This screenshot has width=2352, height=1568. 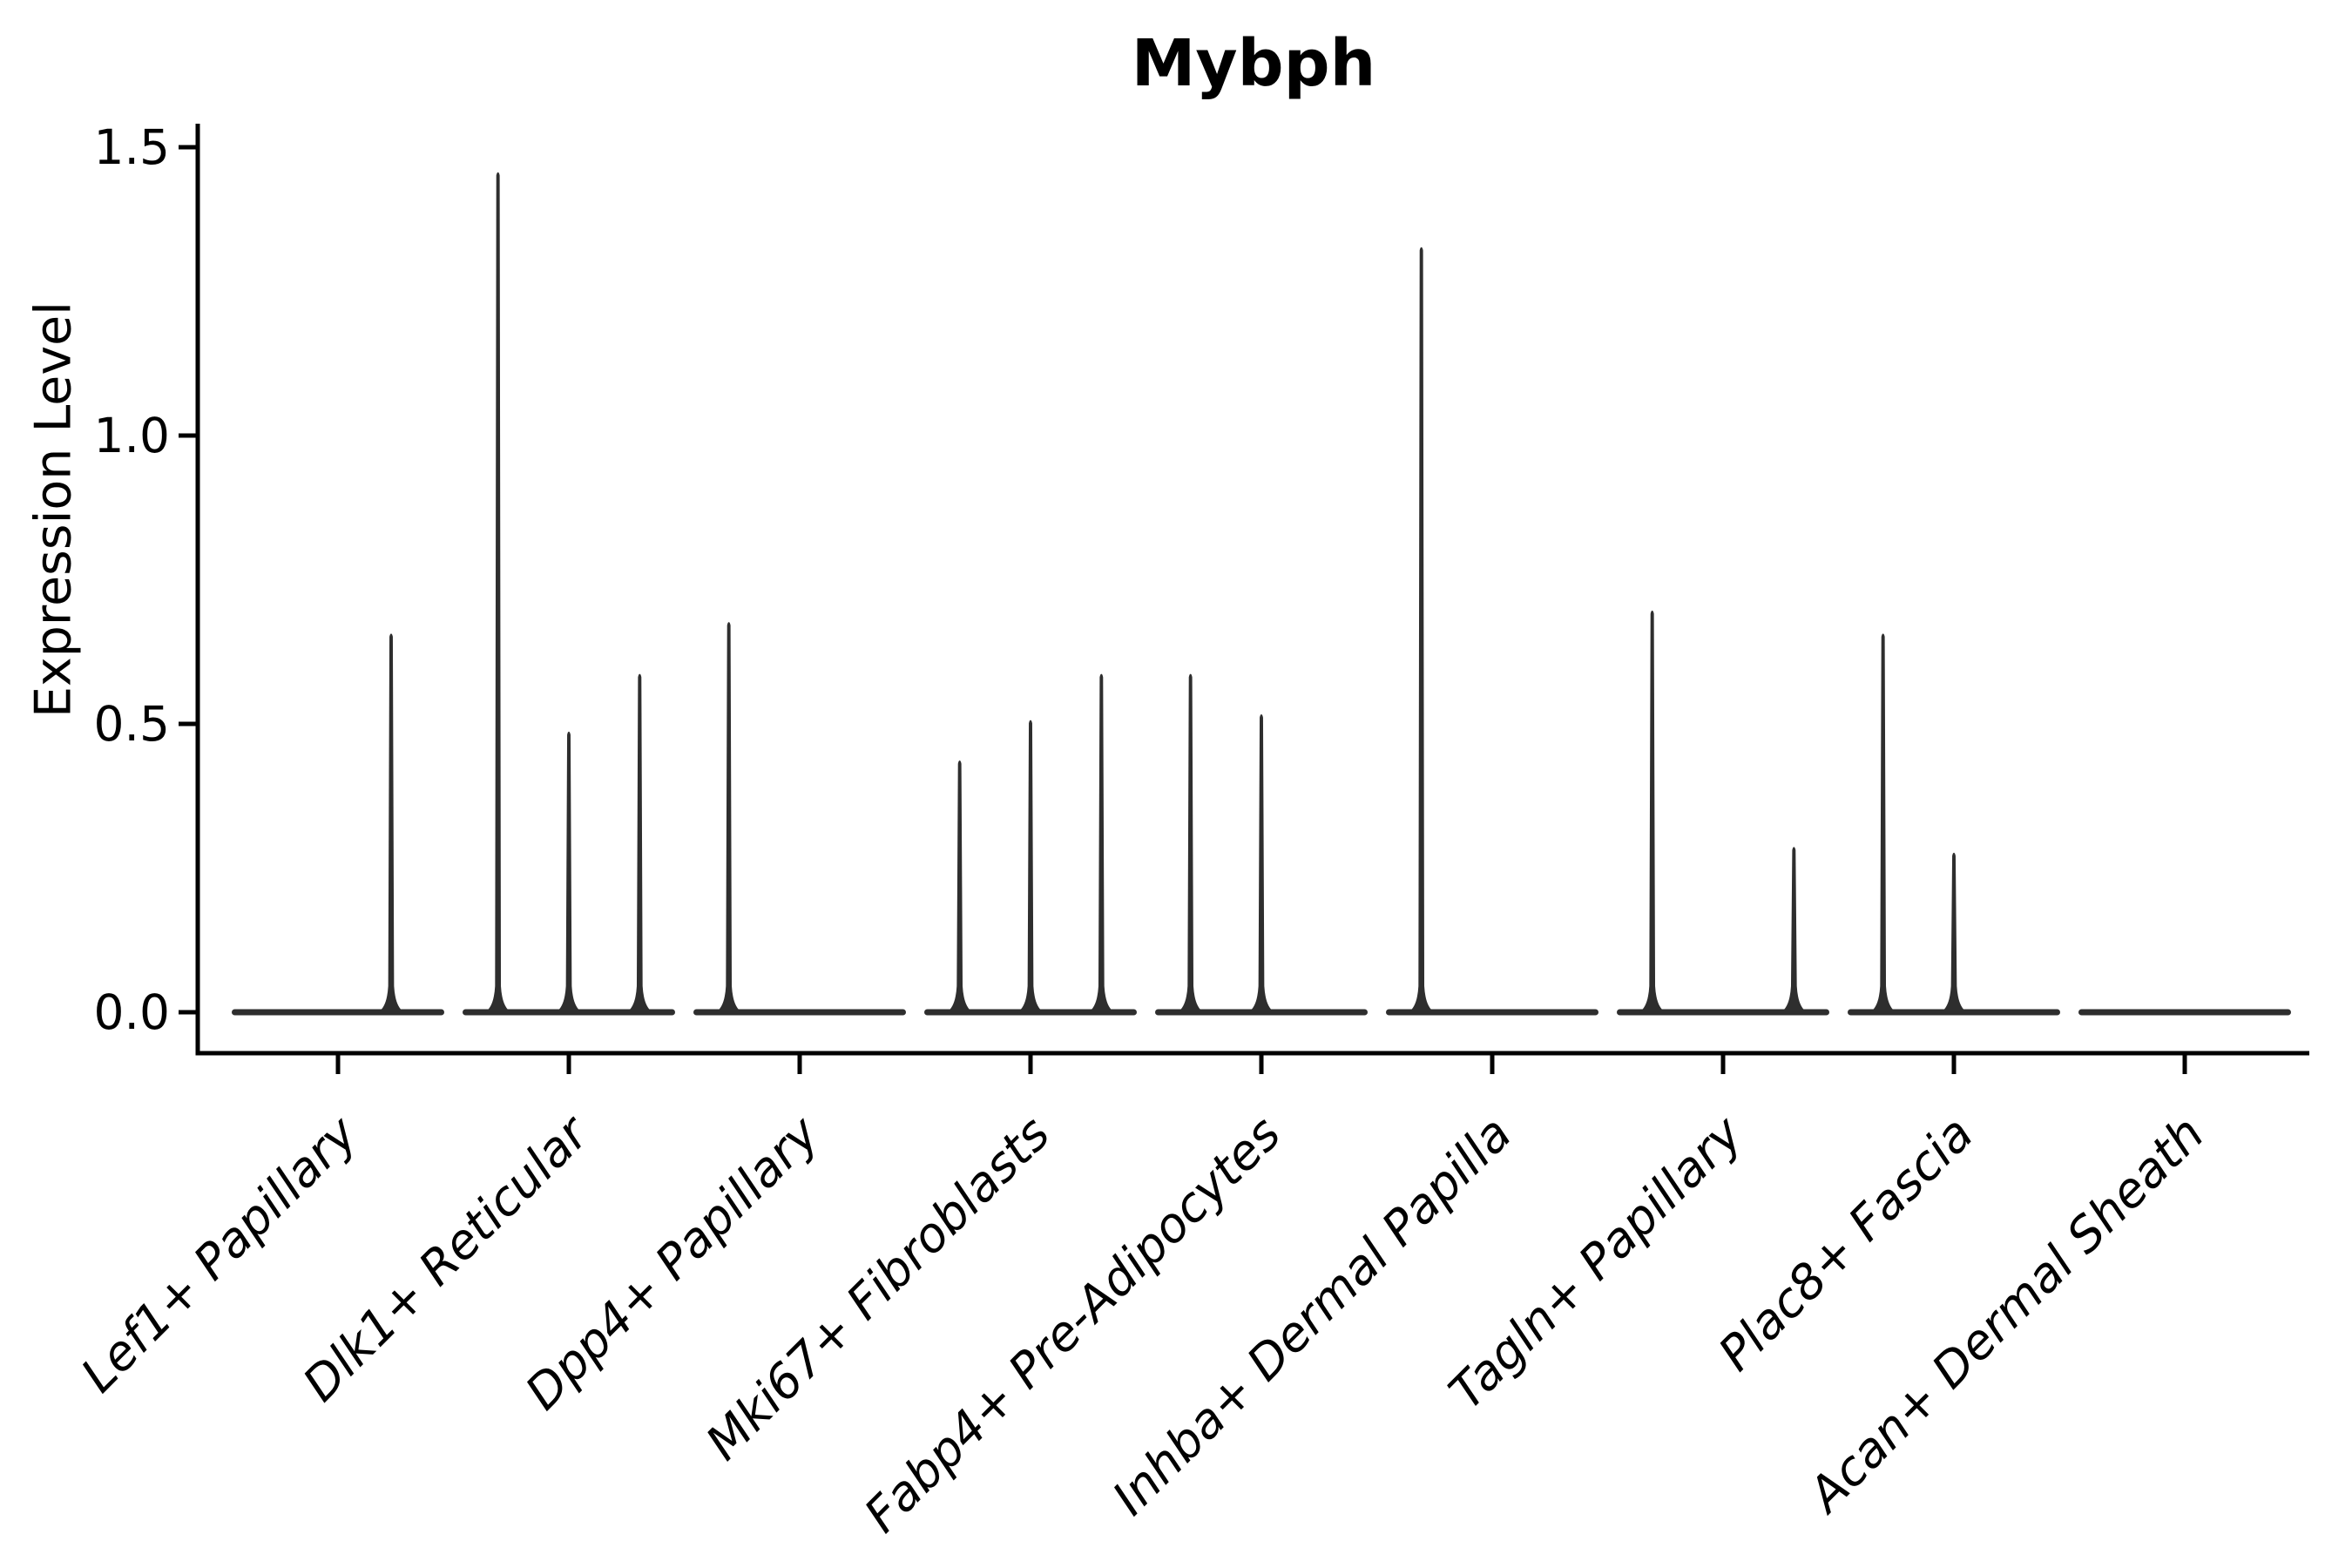 What do you see at coordinates (1312, 1315) in the screenshot?
I see `x-tick-label: Inhba+ Dermal Papilla` at bounding box center [1312, 1315].